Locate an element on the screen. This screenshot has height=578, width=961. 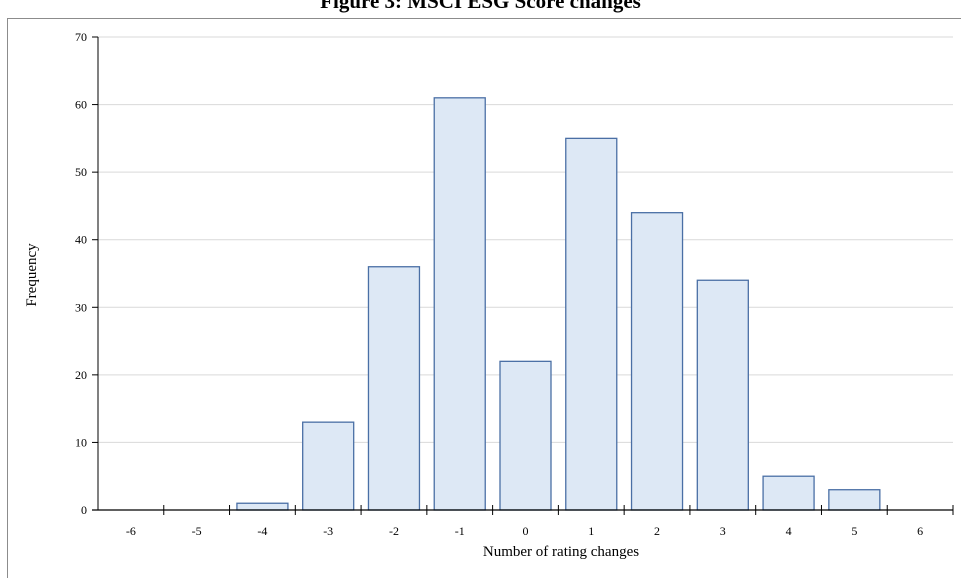
y-tick-label: 40 is located at coordinates (81, 240).